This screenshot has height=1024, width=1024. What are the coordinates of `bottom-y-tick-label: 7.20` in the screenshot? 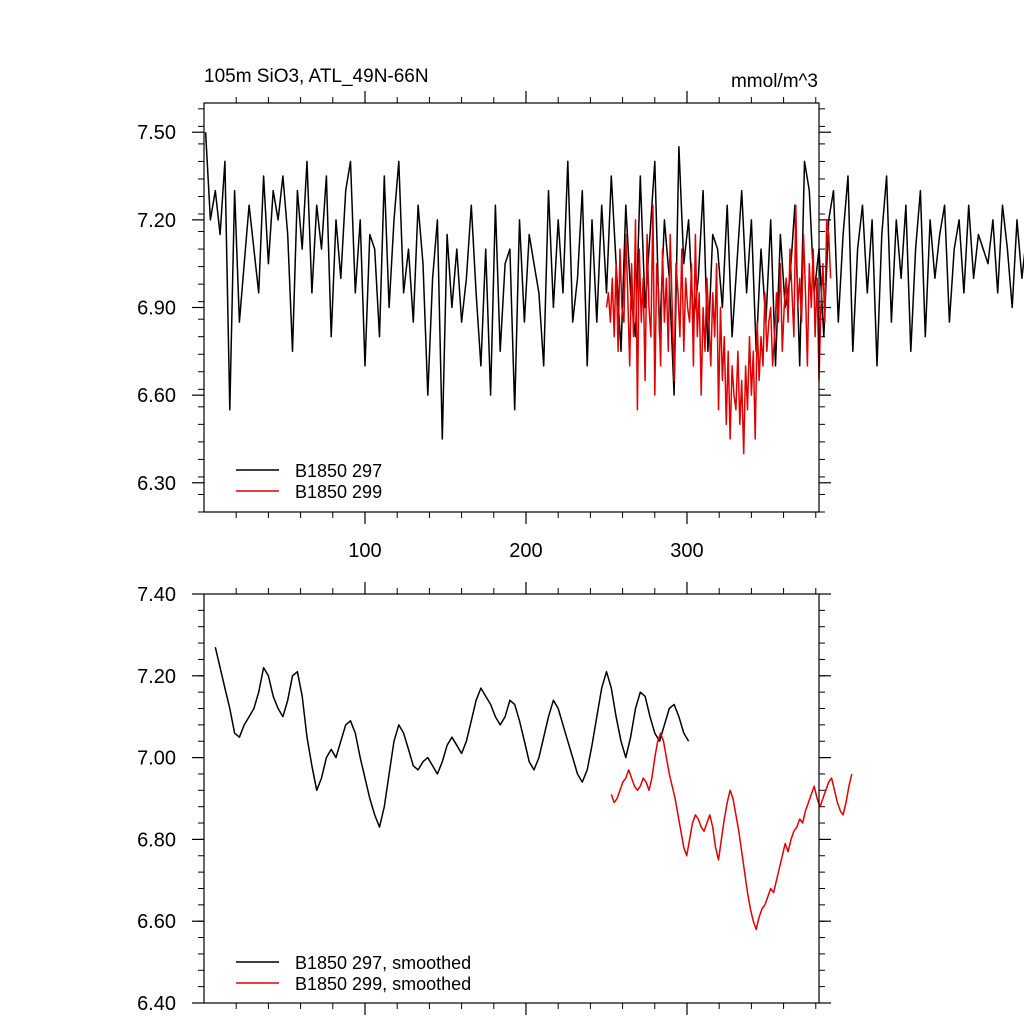 It's located at (156, 677).